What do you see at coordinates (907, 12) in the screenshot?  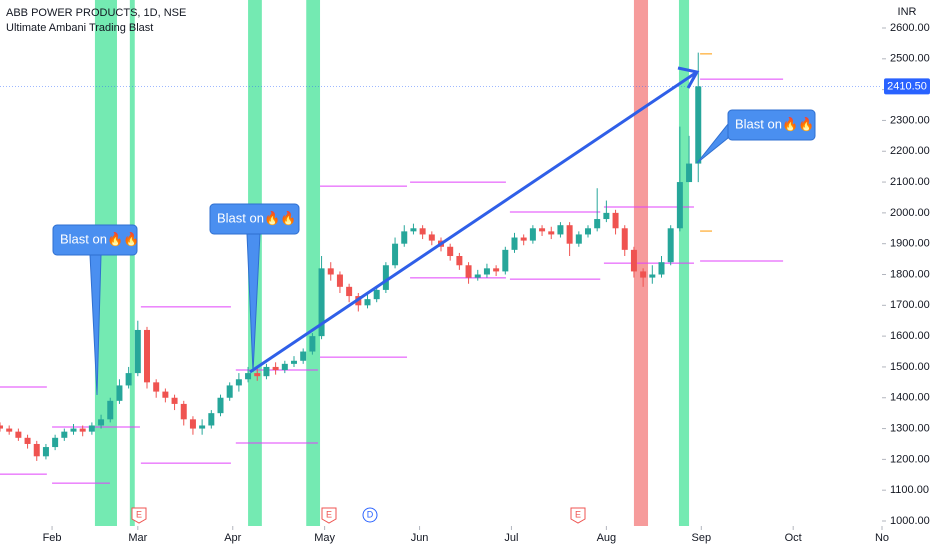 I see `currency: INR` at bounding box center [907, 12].